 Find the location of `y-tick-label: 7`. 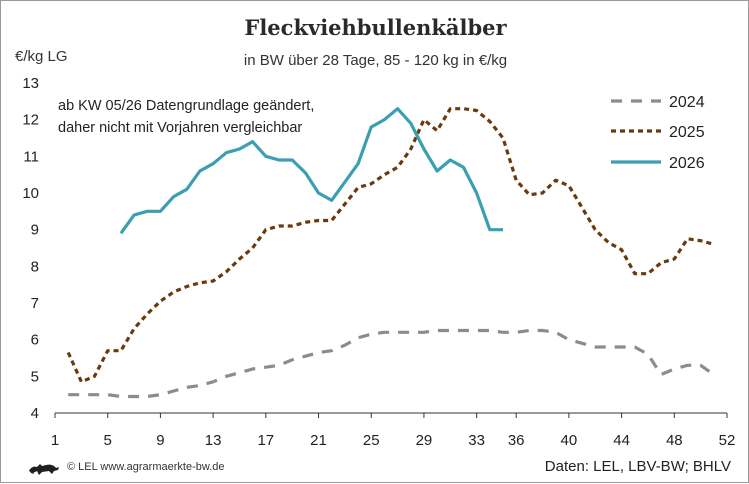

y-tick-label: 7 is located at coordinates (35, 303).